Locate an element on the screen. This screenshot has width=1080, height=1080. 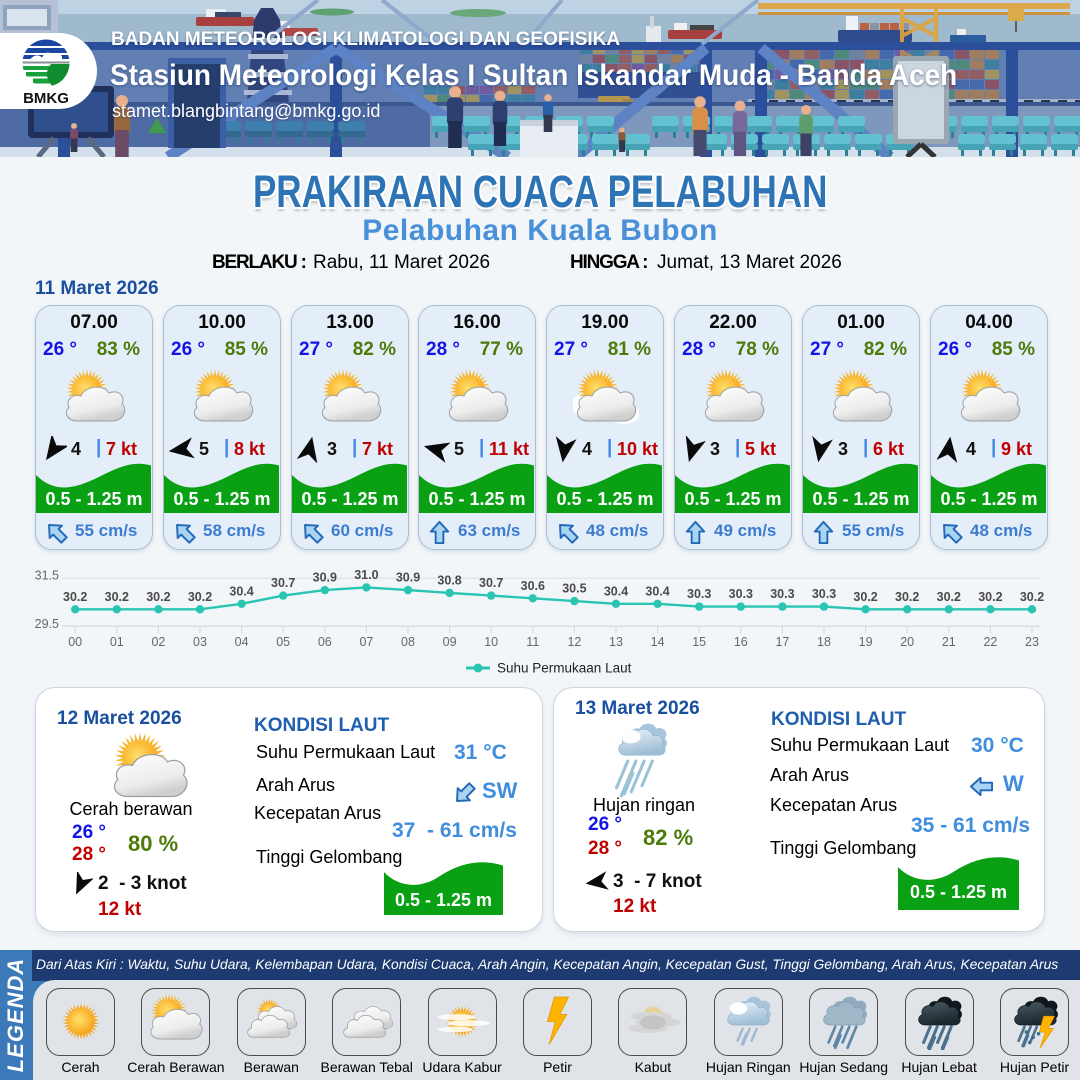
svg-text: 01 is located at coordinates (117, 642).